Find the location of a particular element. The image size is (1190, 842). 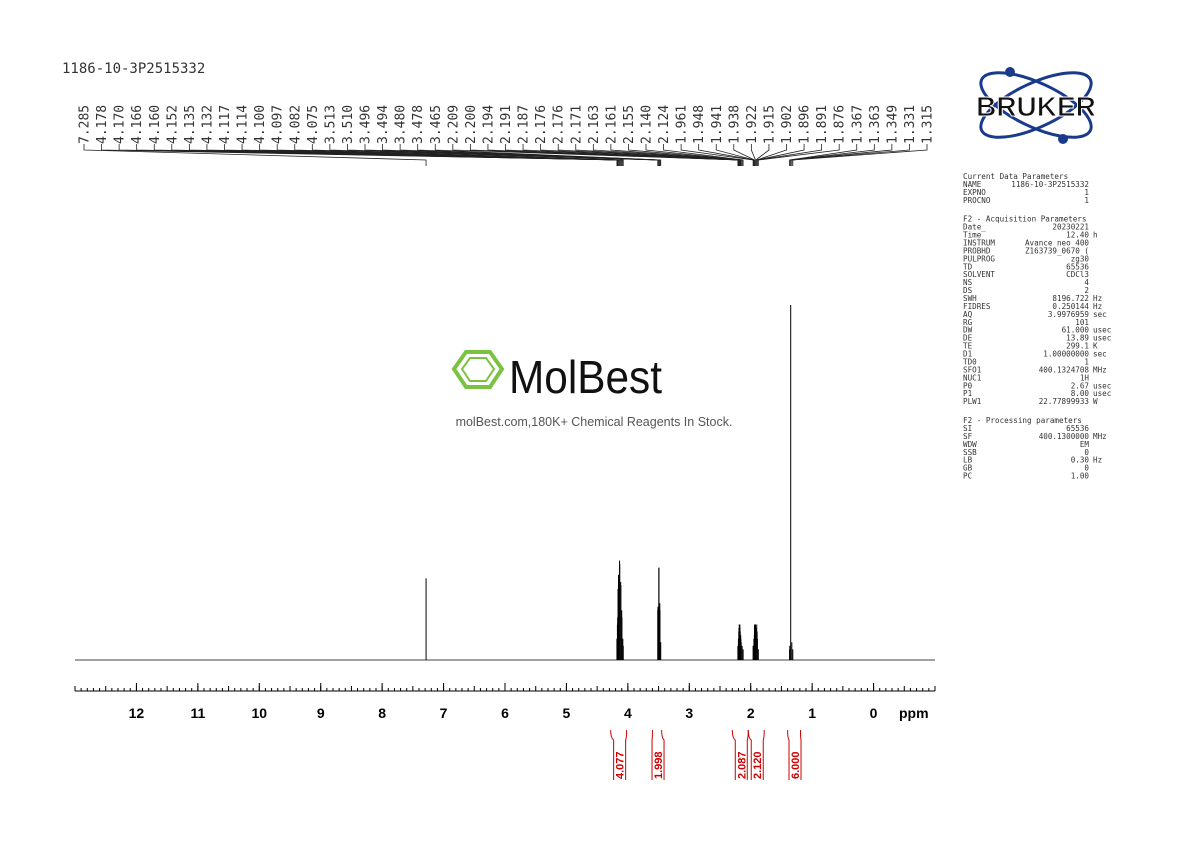

parameter-value: 1H is located at coordinates (1085, 377).